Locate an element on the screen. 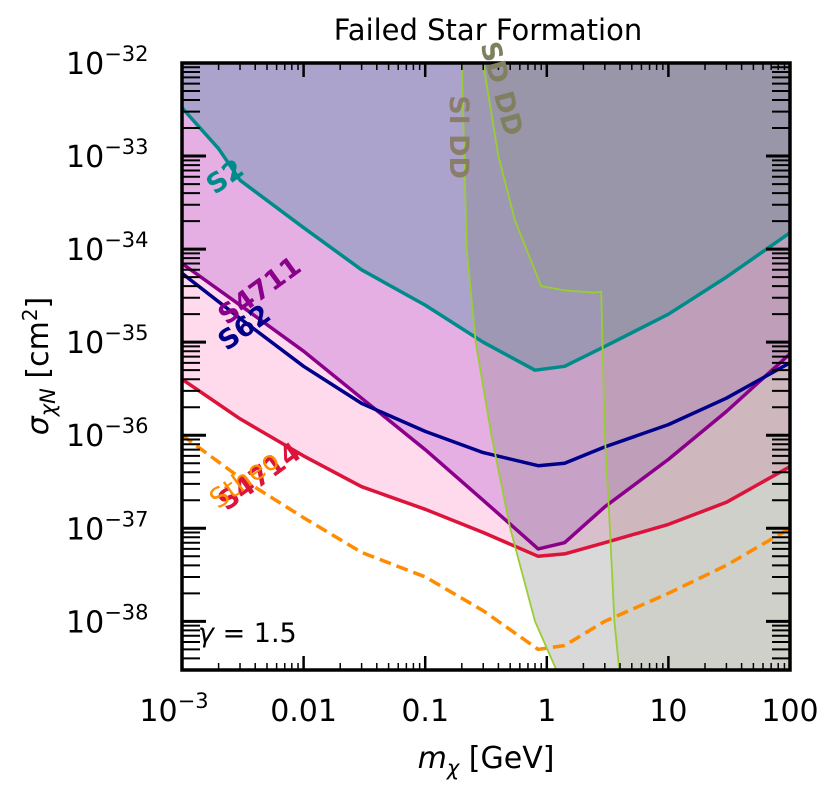 Image resolution: width=830 pixels, height=785 pixels. x-tick-label: 10 is located at coordinates (668, 711).